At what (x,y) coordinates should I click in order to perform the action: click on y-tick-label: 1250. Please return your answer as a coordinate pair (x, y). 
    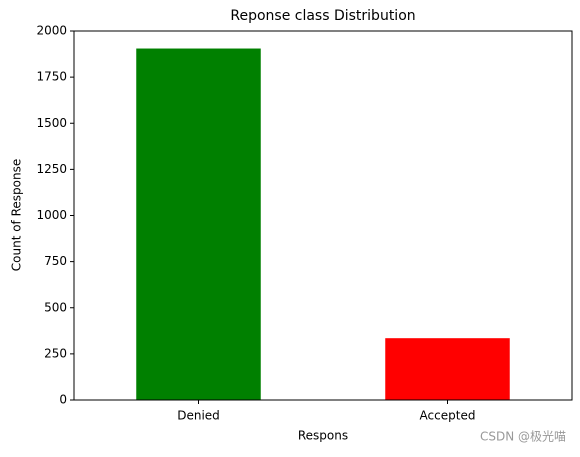
    Looking at the image, I should click on (51, 169).